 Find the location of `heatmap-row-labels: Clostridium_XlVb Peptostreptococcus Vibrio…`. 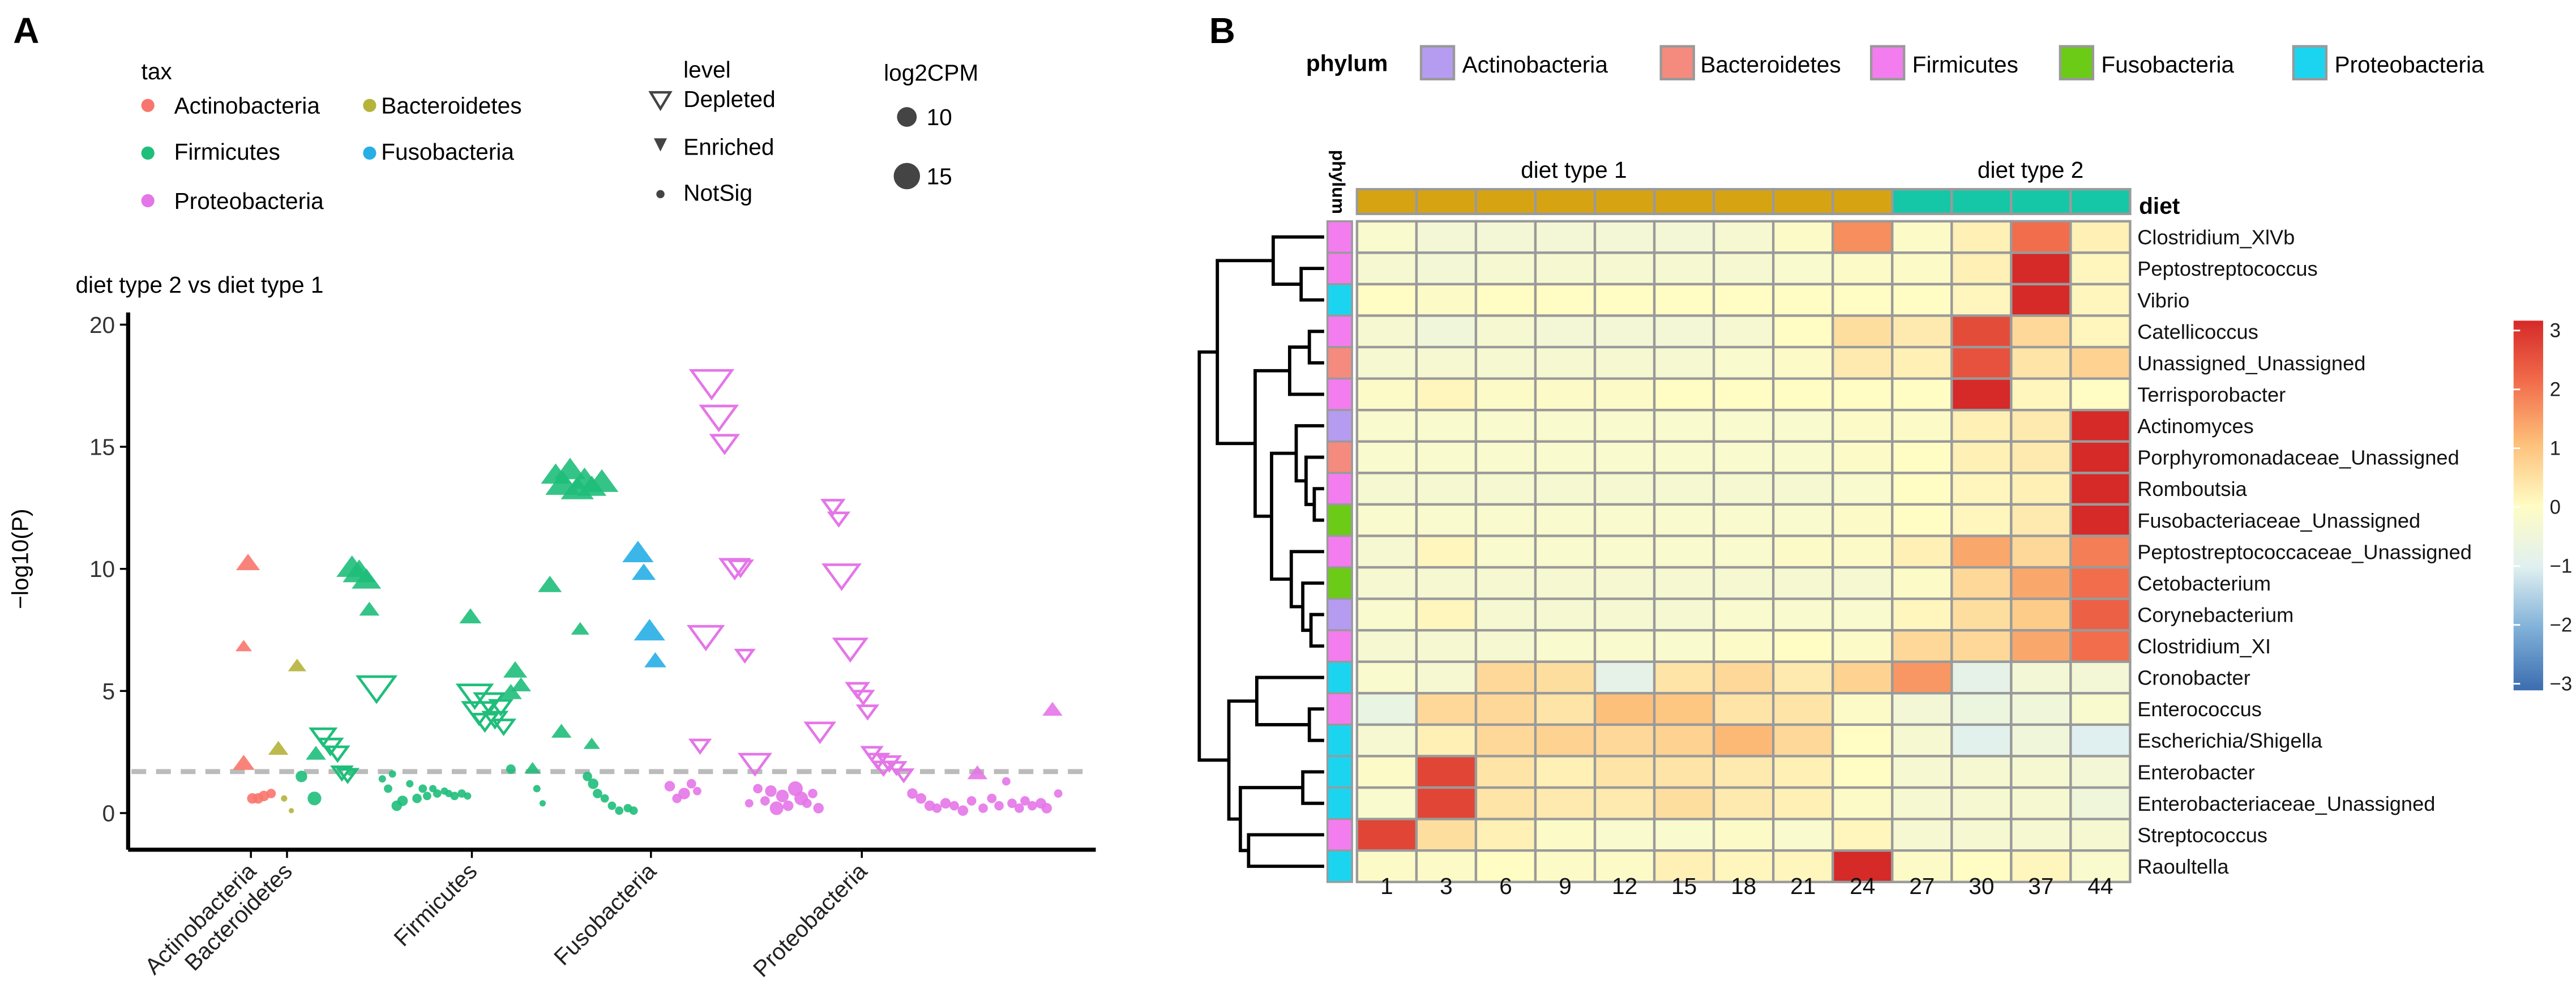

heatmap-row-labels: Clostridium_XlVb Peptostreptococcus Vibrio… is located at coordinates (2304, 552).